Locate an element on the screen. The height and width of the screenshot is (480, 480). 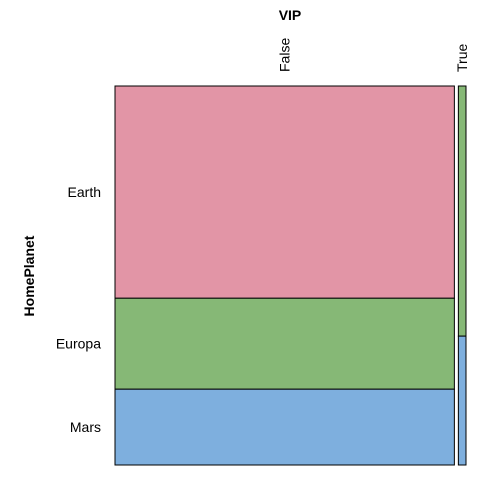
y-tick-labels: Earth Europa Mars is located at coordinates (78, 309).